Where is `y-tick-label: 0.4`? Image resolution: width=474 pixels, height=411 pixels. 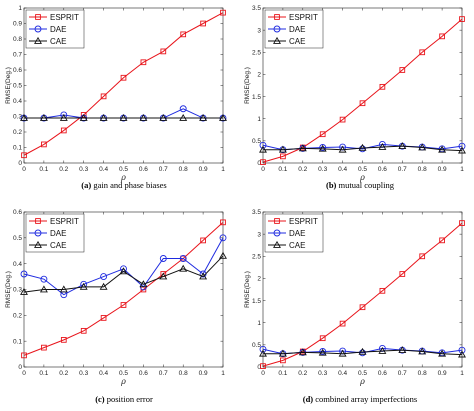
y-tick-label: 0.4 is located at coordinates (17, 264).